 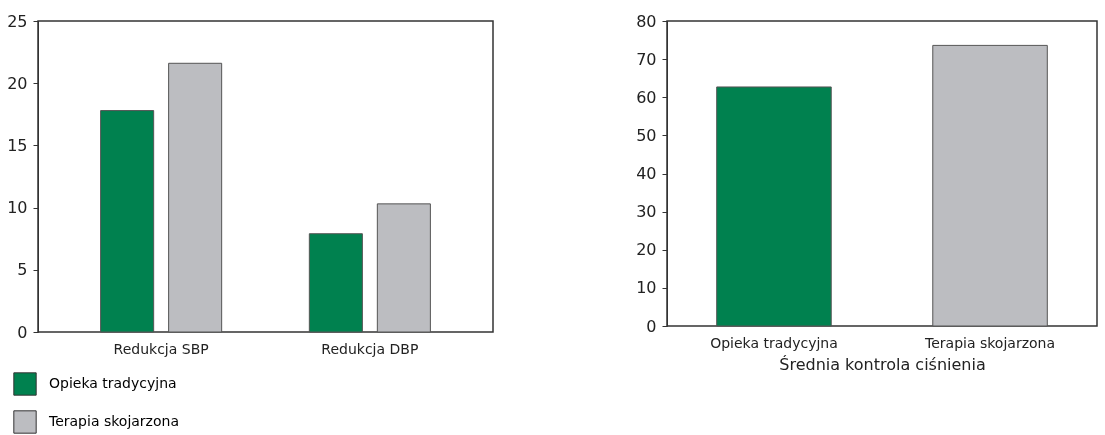 I want to click on y-tick-label: 50, so click(x=646, y=135).